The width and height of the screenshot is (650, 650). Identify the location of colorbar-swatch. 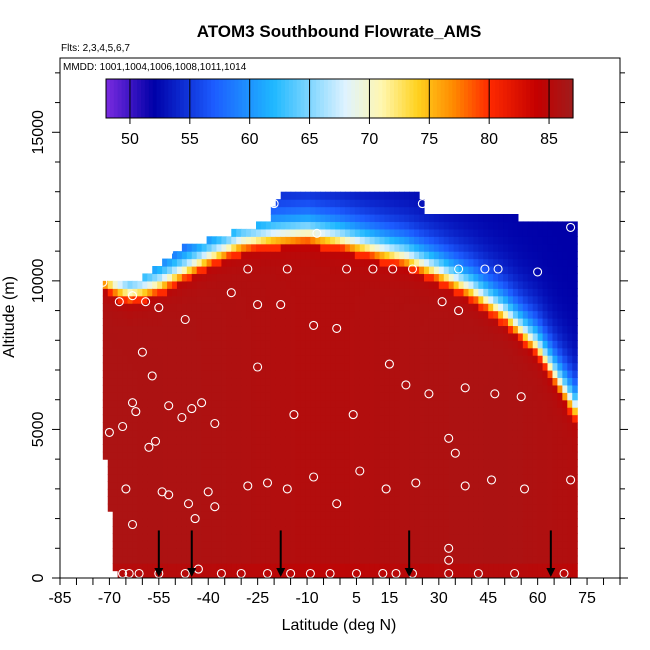
(166, 98).